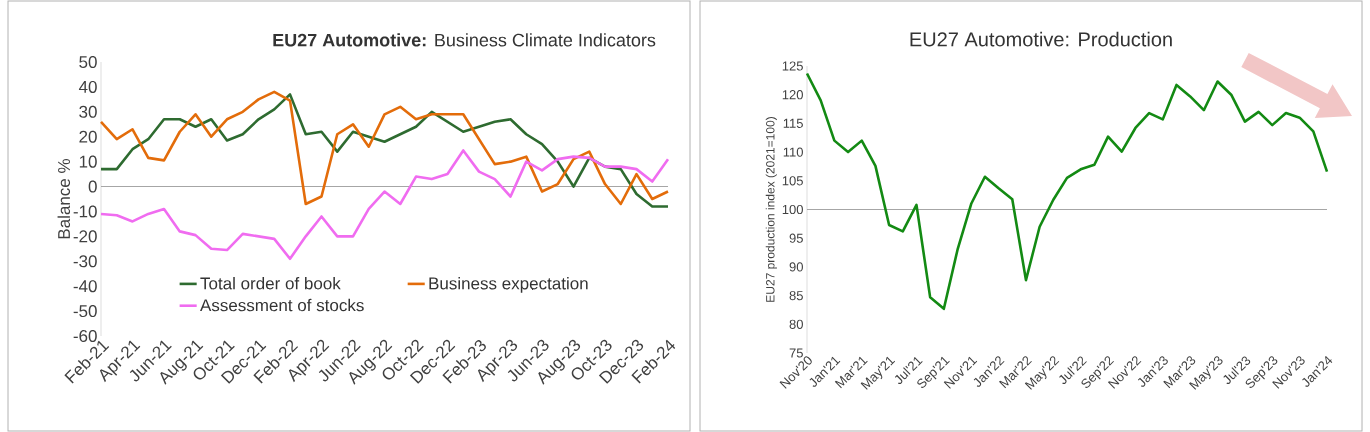 The image size is (1370, 432). What do you see at coordinates (464, 40) in the screenshot?
I see `chart-title: EU27 Automotive: Business Climate Indicators` at bounding box center [464, 40].